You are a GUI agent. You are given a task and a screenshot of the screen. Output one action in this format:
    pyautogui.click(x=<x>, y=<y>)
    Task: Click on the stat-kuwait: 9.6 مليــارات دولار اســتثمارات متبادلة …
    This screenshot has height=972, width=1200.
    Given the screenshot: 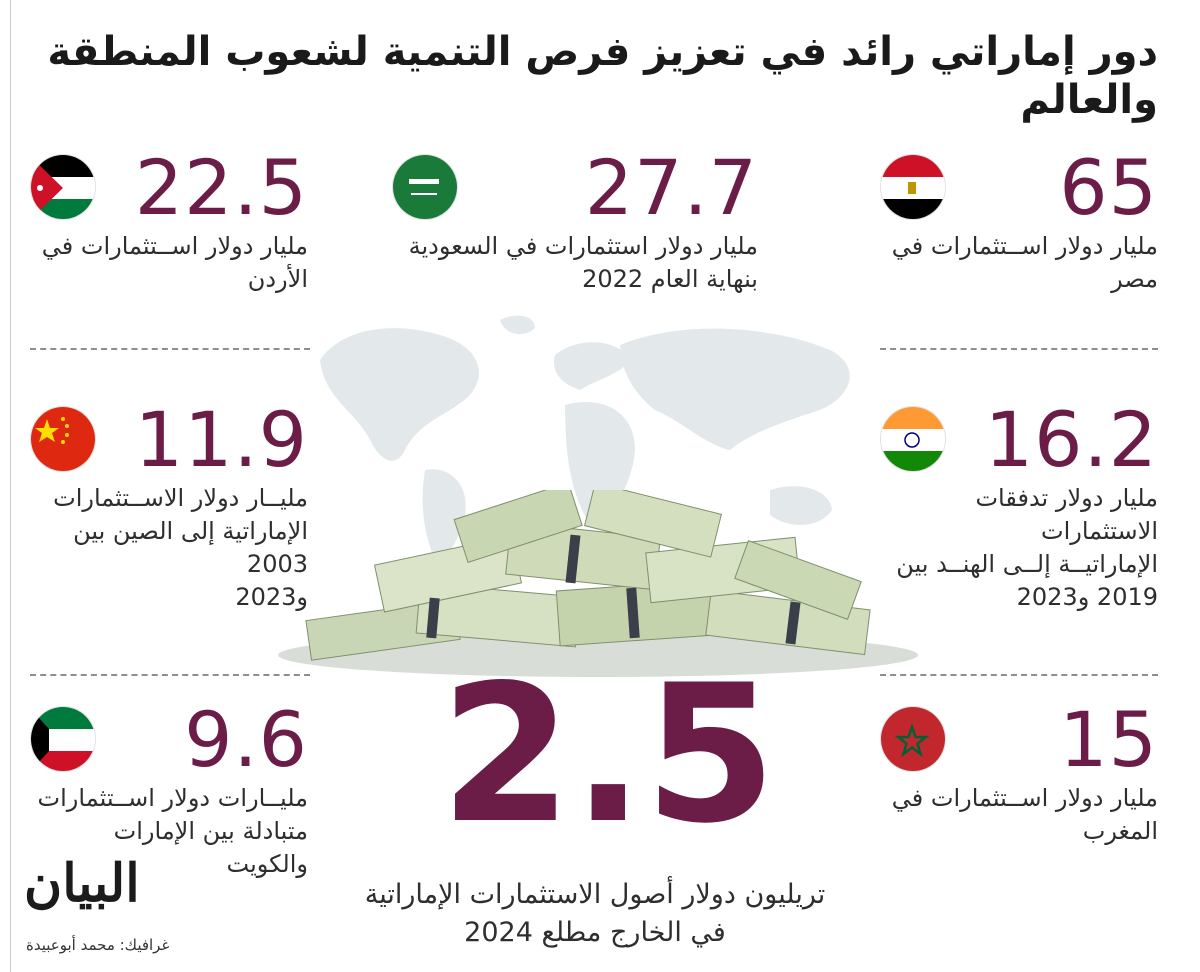 What is the action you would take?
    pyautogui.click(x=168, y=786)
    